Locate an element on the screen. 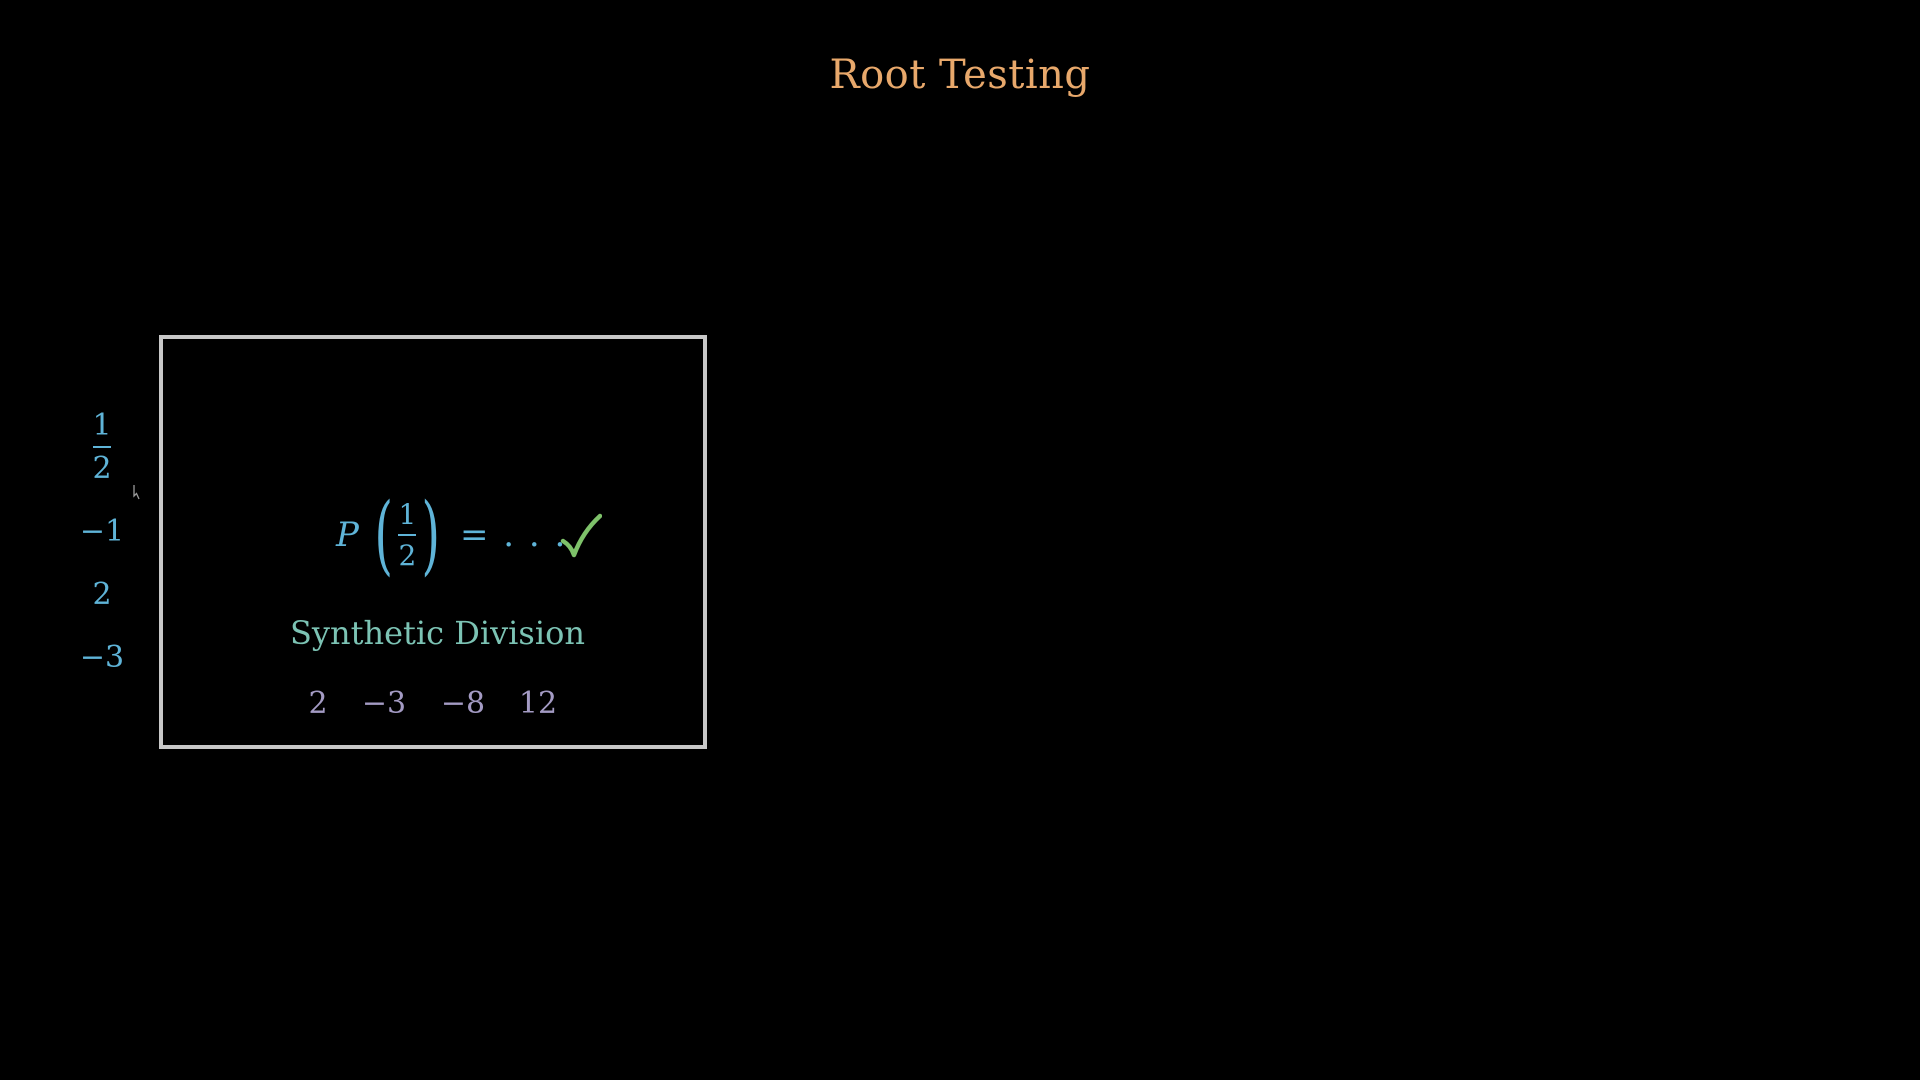 The width and height of the screenshot is (1920, 1080). candidate-root-two: 2 is located at coordinates (102, 594).